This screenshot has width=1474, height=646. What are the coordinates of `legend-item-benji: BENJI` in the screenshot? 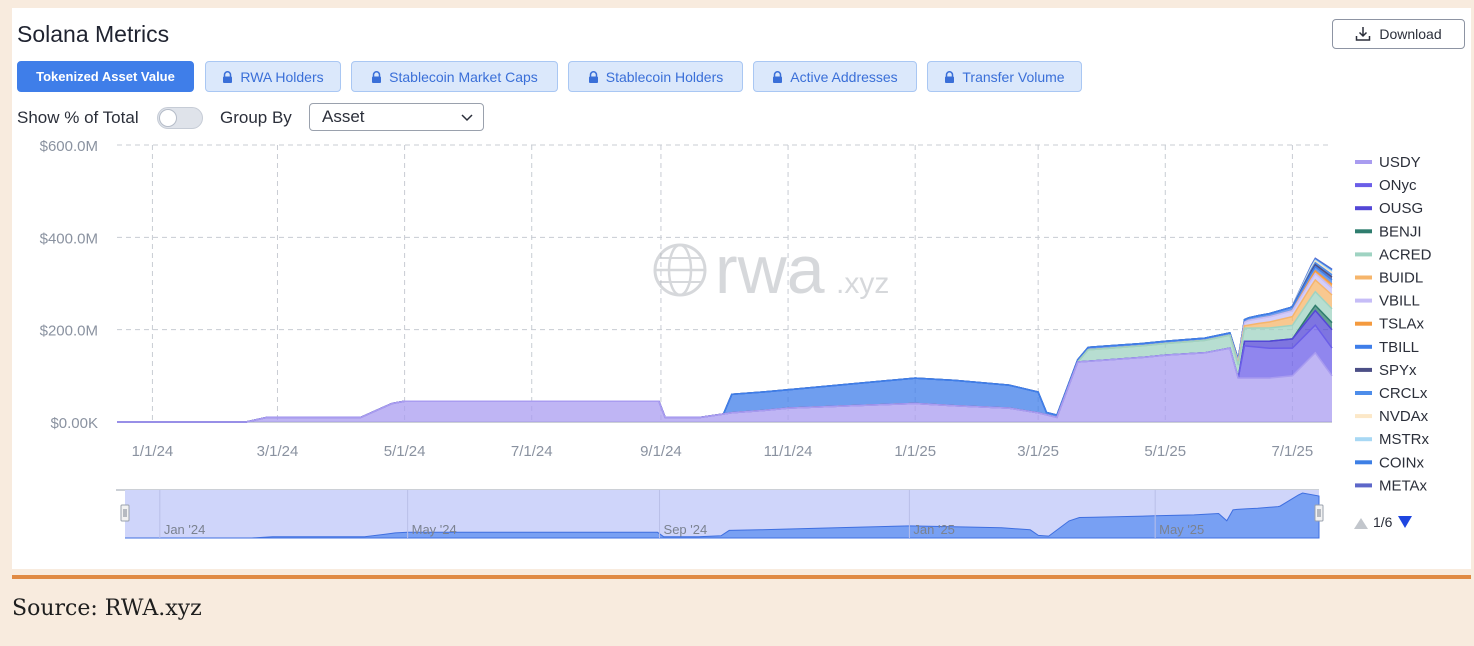 It's located at (1400, 231).